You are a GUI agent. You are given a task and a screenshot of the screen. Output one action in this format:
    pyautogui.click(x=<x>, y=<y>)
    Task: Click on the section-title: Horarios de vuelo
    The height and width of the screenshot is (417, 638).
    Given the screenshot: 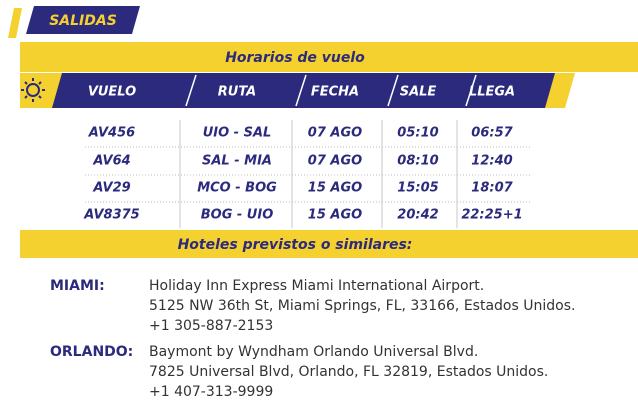 What is the action you would take?
    pyautogui.click(x=295, y=58)
    